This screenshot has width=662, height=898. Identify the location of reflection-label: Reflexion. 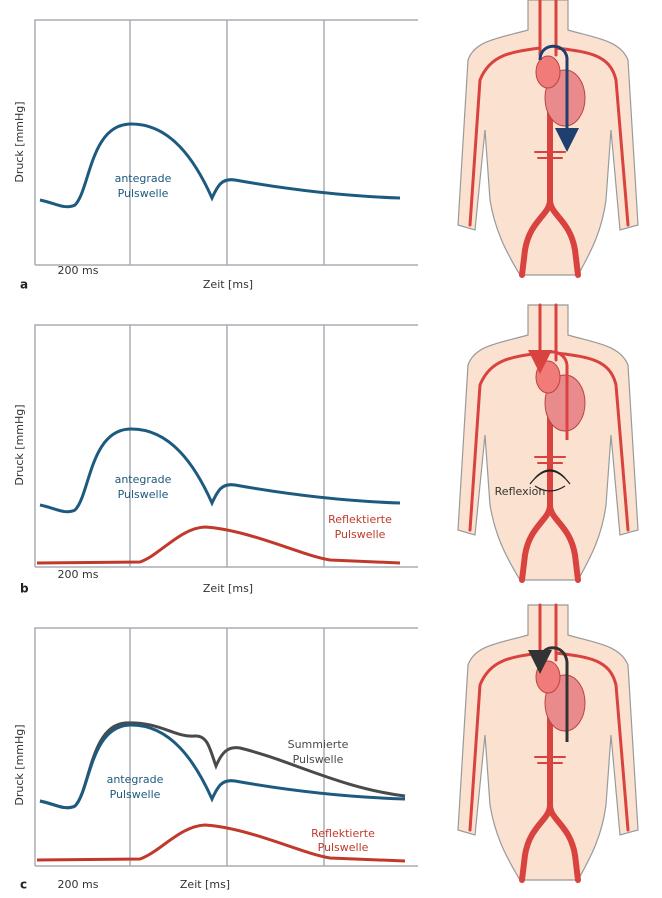
(520, 491).